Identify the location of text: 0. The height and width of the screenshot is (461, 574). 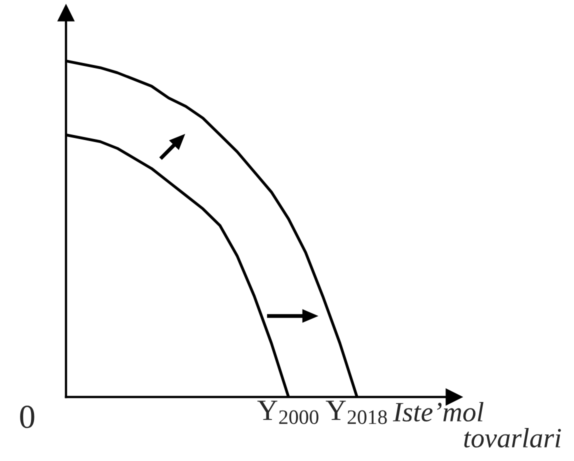
(27, 417).